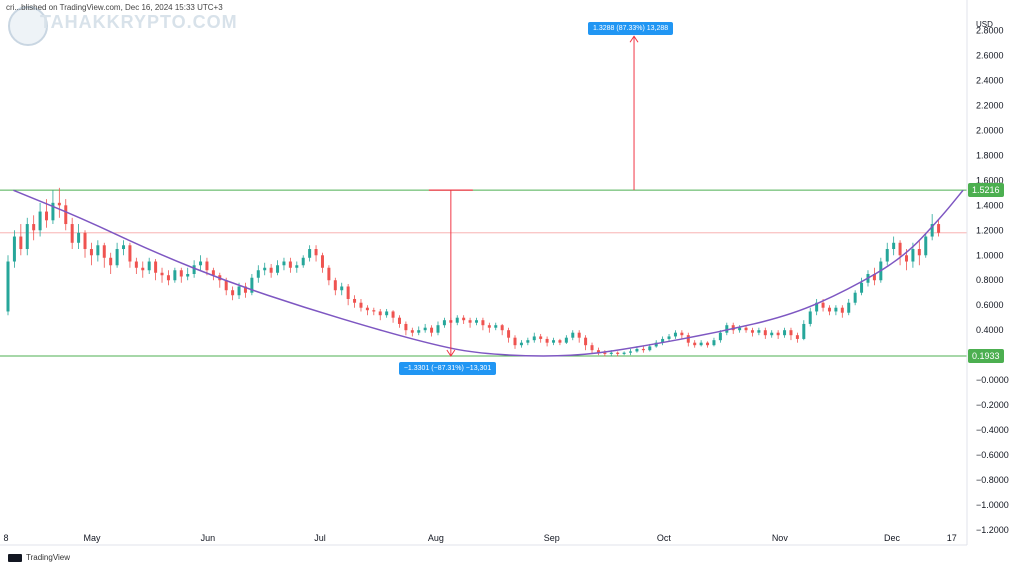  Describe the element at coordinates (990, 305) in the screenshot. I see `y-tick-label: 0.6000` at that location.